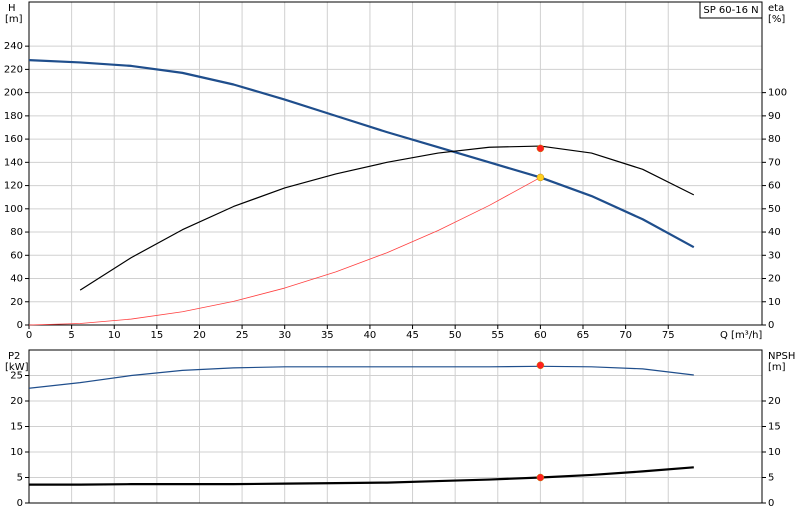  What do you see at coordinates (774, 427) in the screenshot?
I see `y2-tick-label: 15` at bounding box center [774, 427].